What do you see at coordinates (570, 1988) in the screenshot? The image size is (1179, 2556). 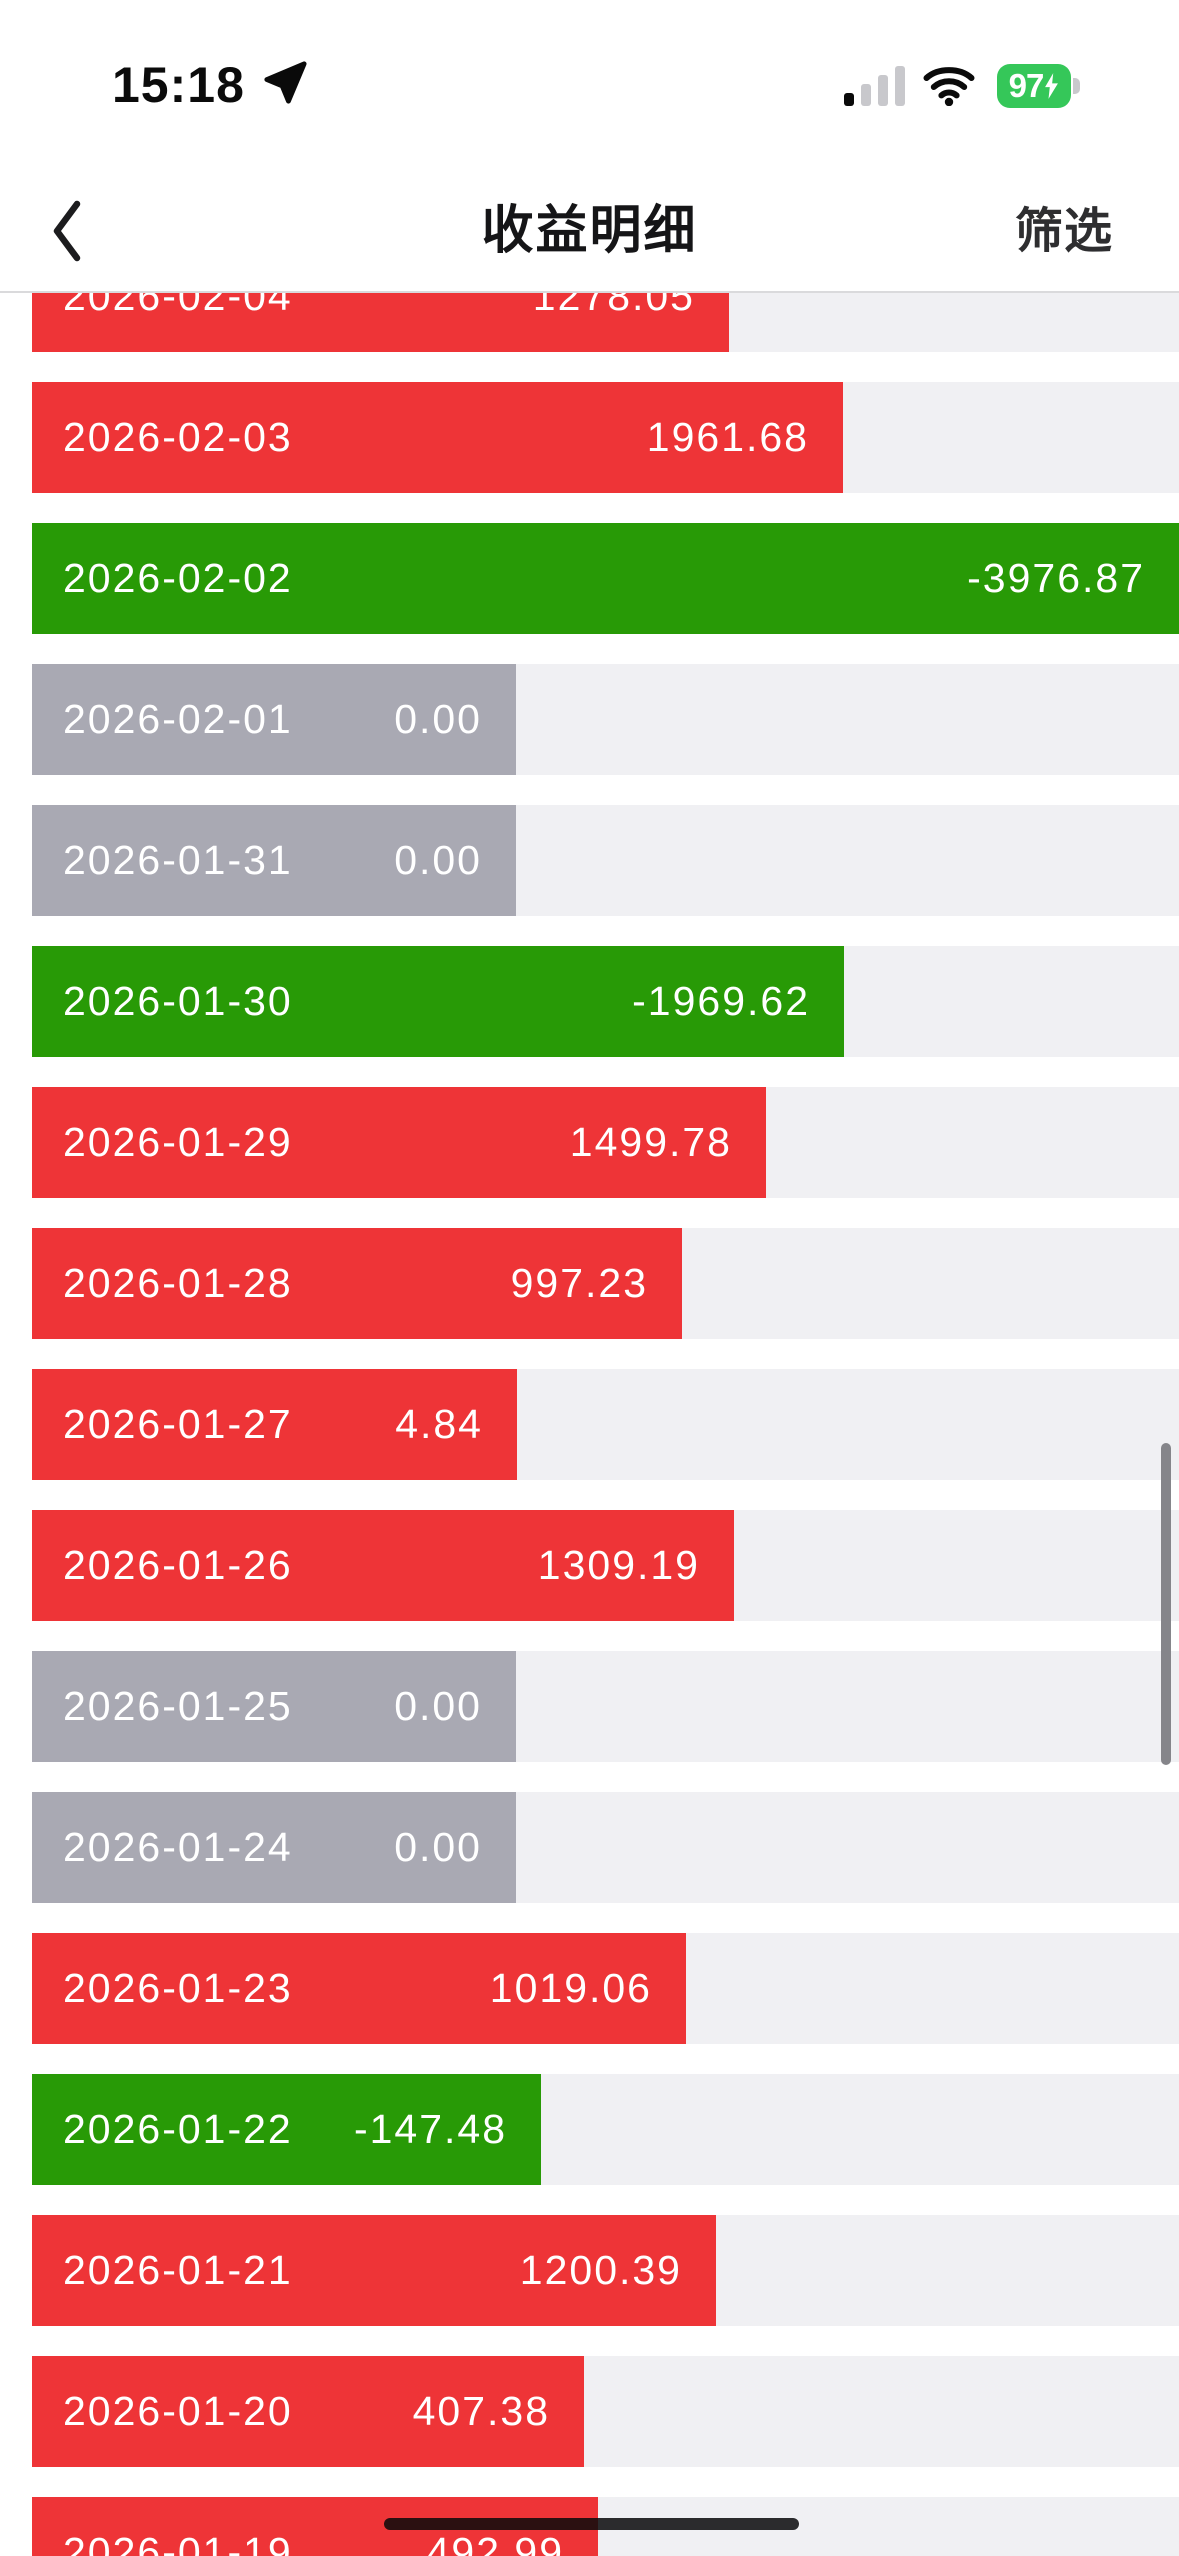 I see `row-value: 1019.06` at bounding box center [570, 1988].